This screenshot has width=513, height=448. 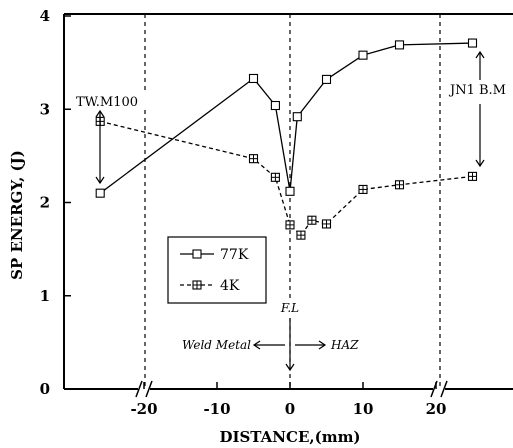 What do you see at coordinates (45, 109) in the screenshot?
I see `y-tick-label: 3` at bounding box center [45, 109].